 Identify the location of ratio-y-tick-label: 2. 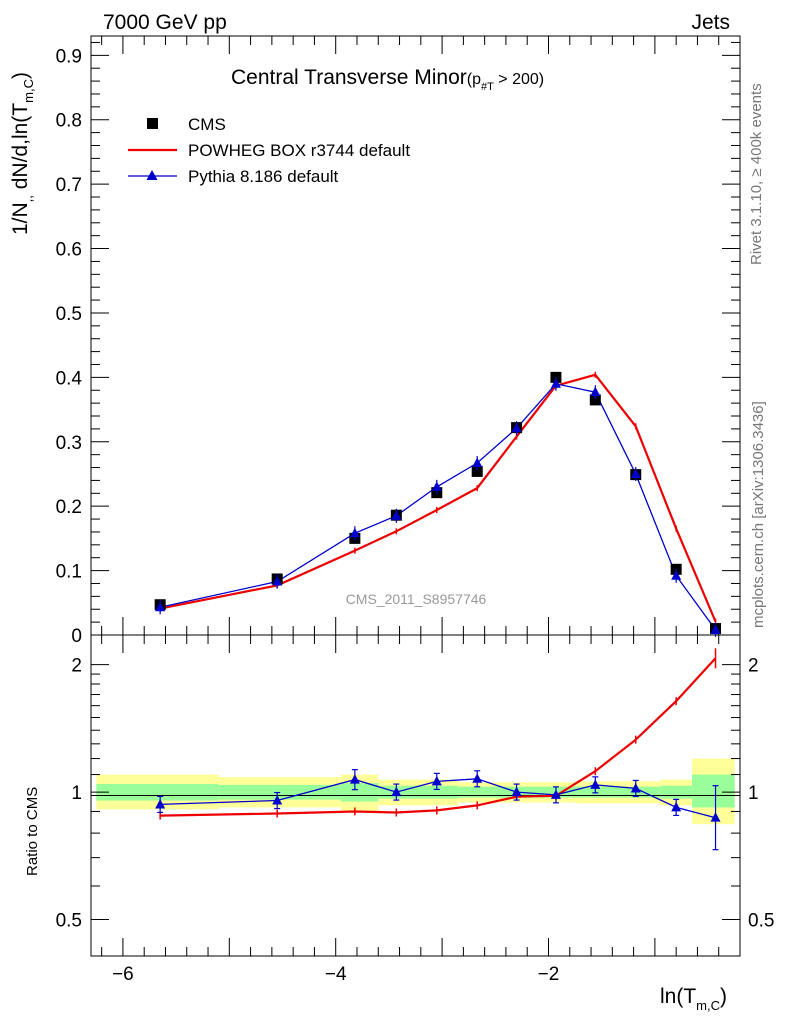
(76, 666).